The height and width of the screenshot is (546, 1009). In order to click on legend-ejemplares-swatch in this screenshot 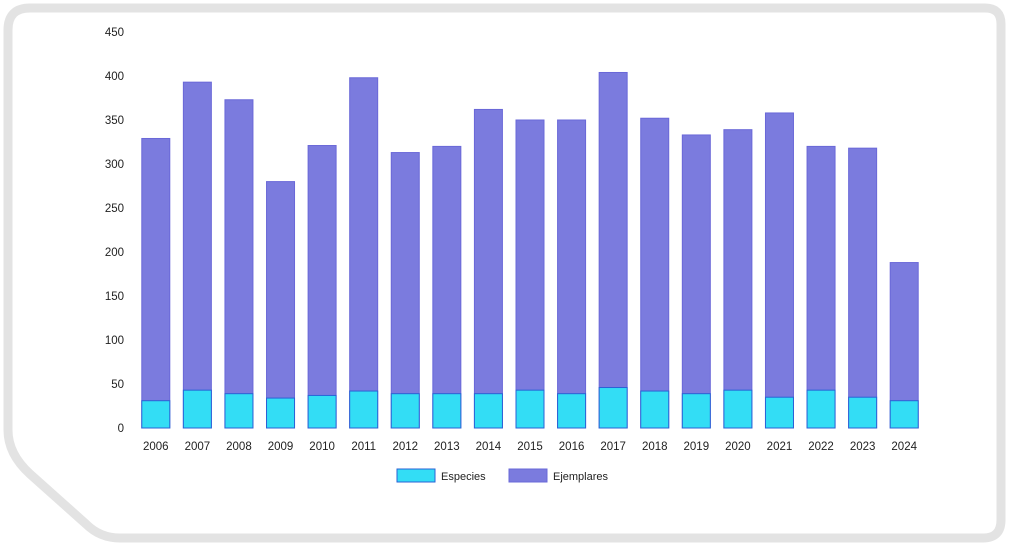, I will do `click(528, 475)`.